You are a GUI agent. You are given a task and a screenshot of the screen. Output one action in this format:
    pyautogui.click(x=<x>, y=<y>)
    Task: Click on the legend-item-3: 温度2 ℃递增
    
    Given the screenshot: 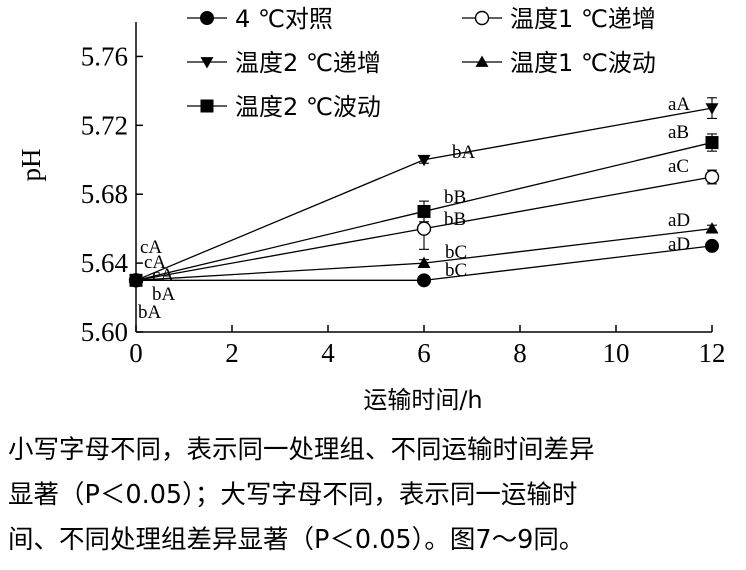 What is the action you would take?
    pyautogui.click(x=284, y=63)
    